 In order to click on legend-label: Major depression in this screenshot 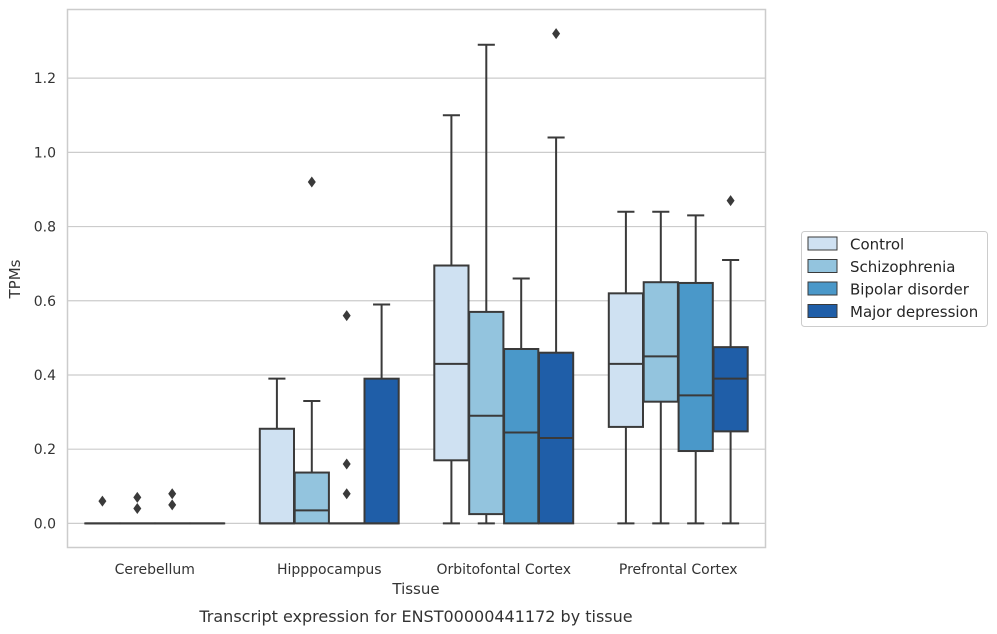, I will do `click(914, 312)`.